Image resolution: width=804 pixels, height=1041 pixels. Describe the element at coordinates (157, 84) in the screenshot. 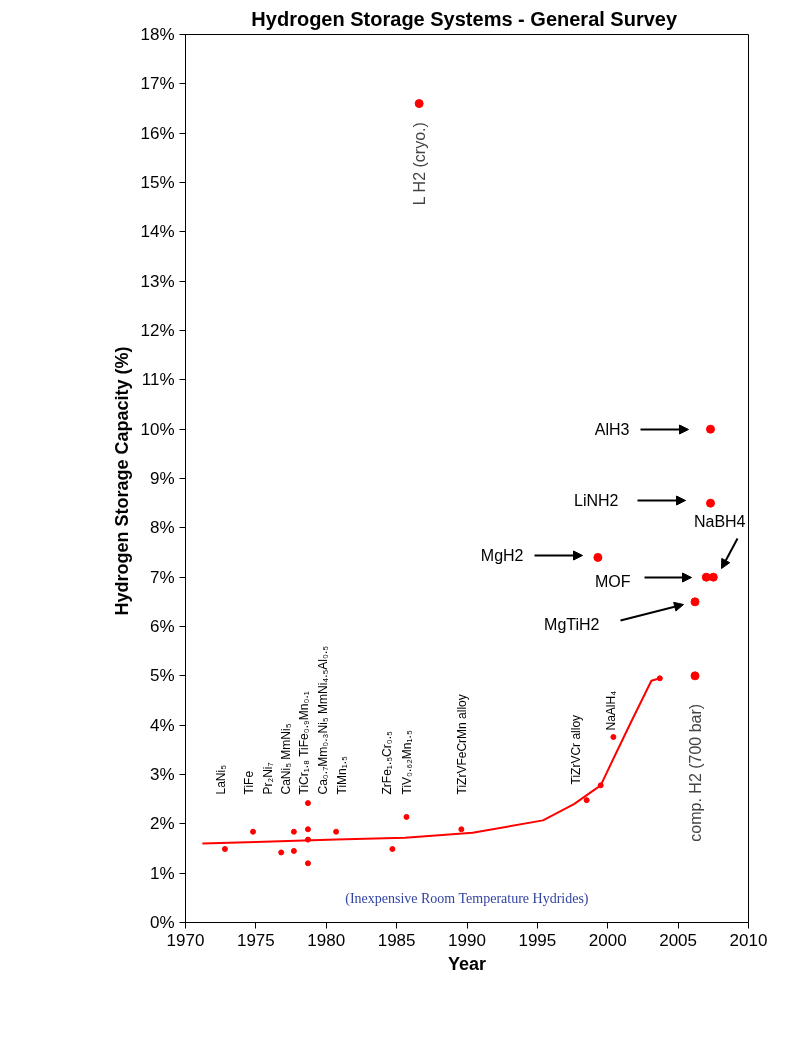

I see `y-tick-label: 17%` at that location.